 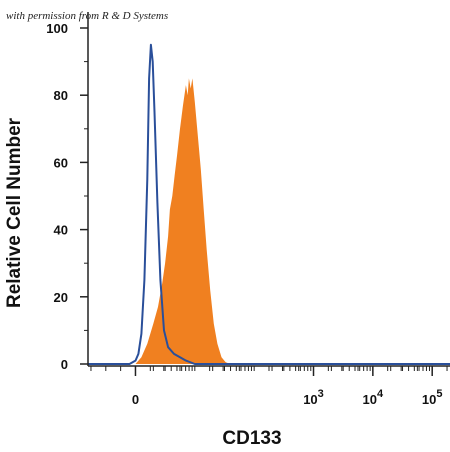 I want to click on watermark: with permission from R & D Systems, so click(x=87, y=16).